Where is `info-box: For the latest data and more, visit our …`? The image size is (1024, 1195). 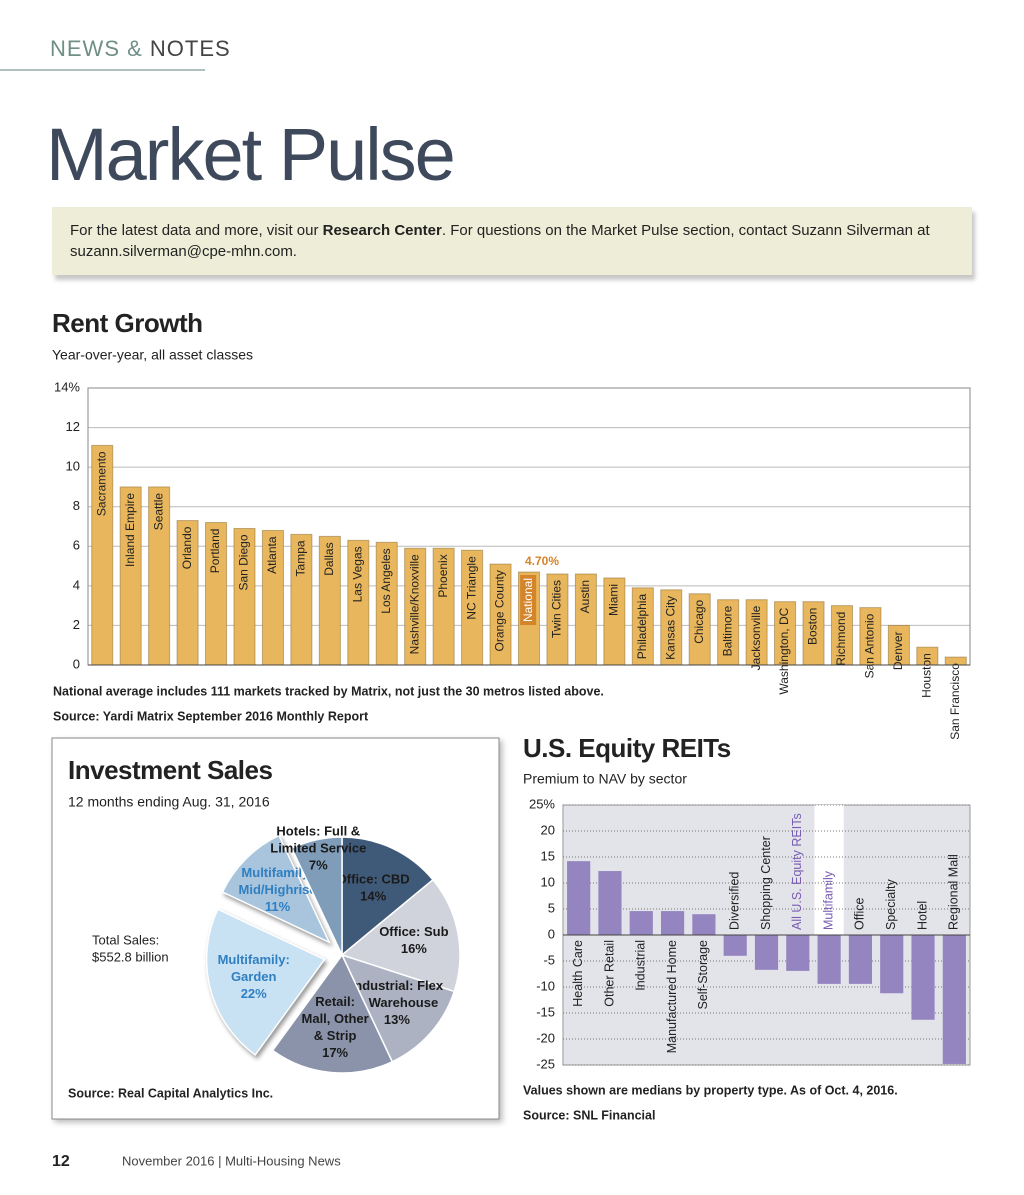 info-box: For the latest data and more, visit our … is located at coordinates (512, 241).